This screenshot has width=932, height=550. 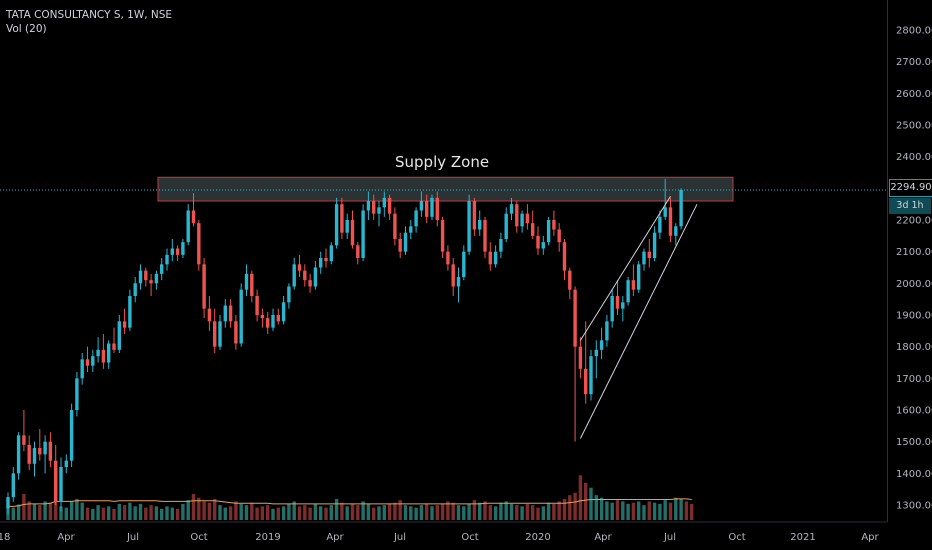 What do you see at coordinates (350, 492) in the screenshot?
I see `volume-pane` at bounding box center [350, 492].